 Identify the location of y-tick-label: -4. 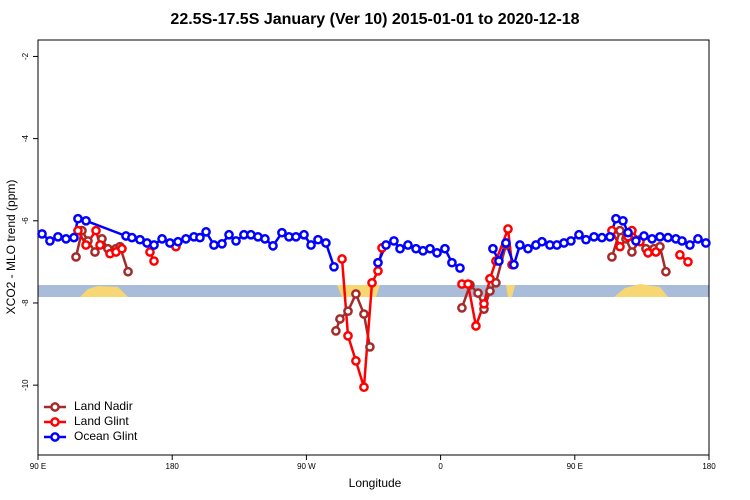
(25, 139).